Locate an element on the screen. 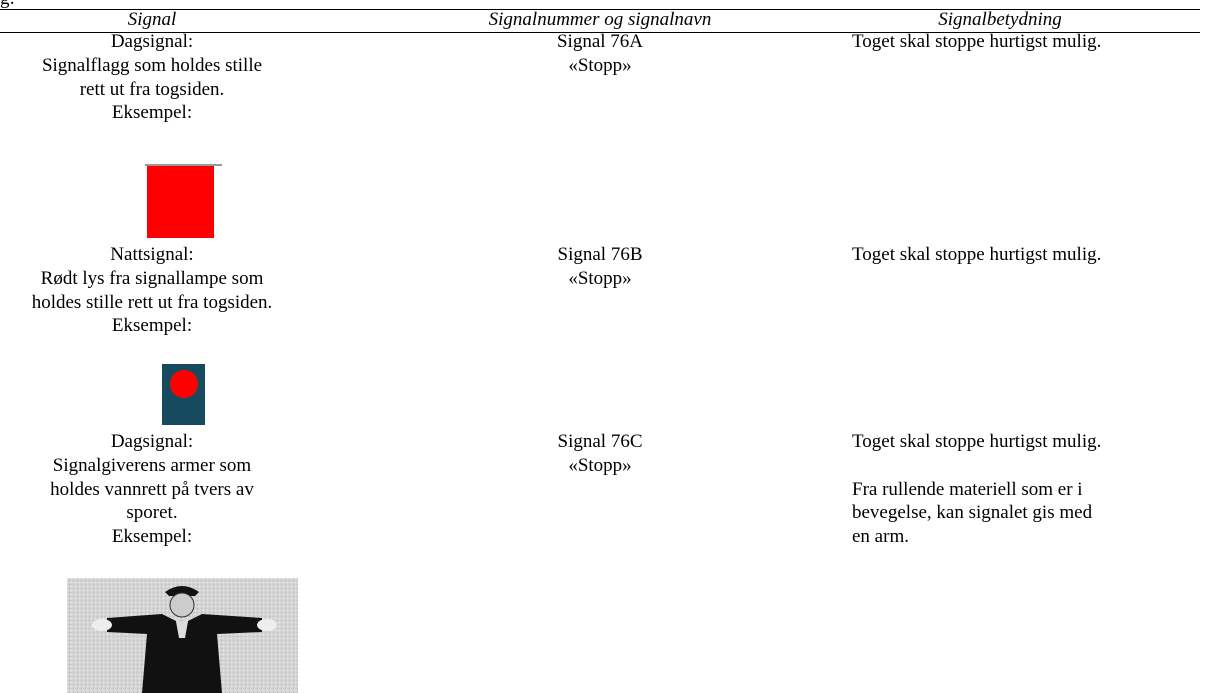 The image size is (1209, 693). signal-text: holdes vannrett på tvers av is located at coordinates (152, 489).